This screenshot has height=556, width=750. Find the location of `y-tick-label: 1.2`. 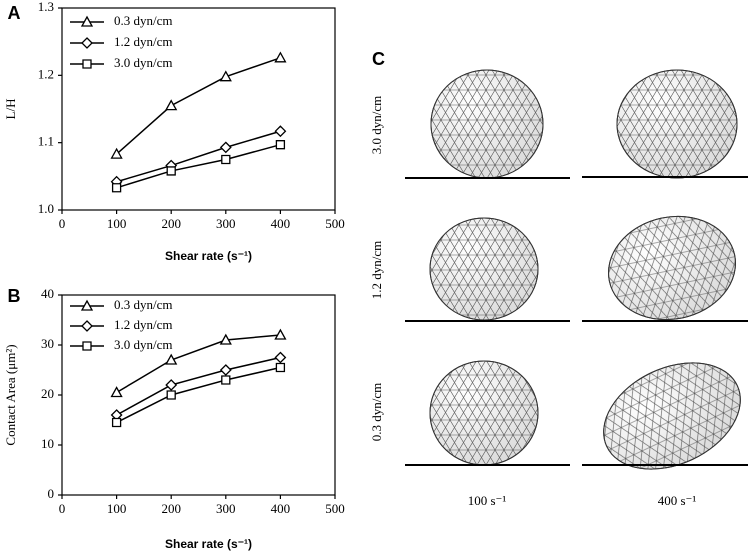

y-tick-label: 1.2 is located at coordinates (46, 73).